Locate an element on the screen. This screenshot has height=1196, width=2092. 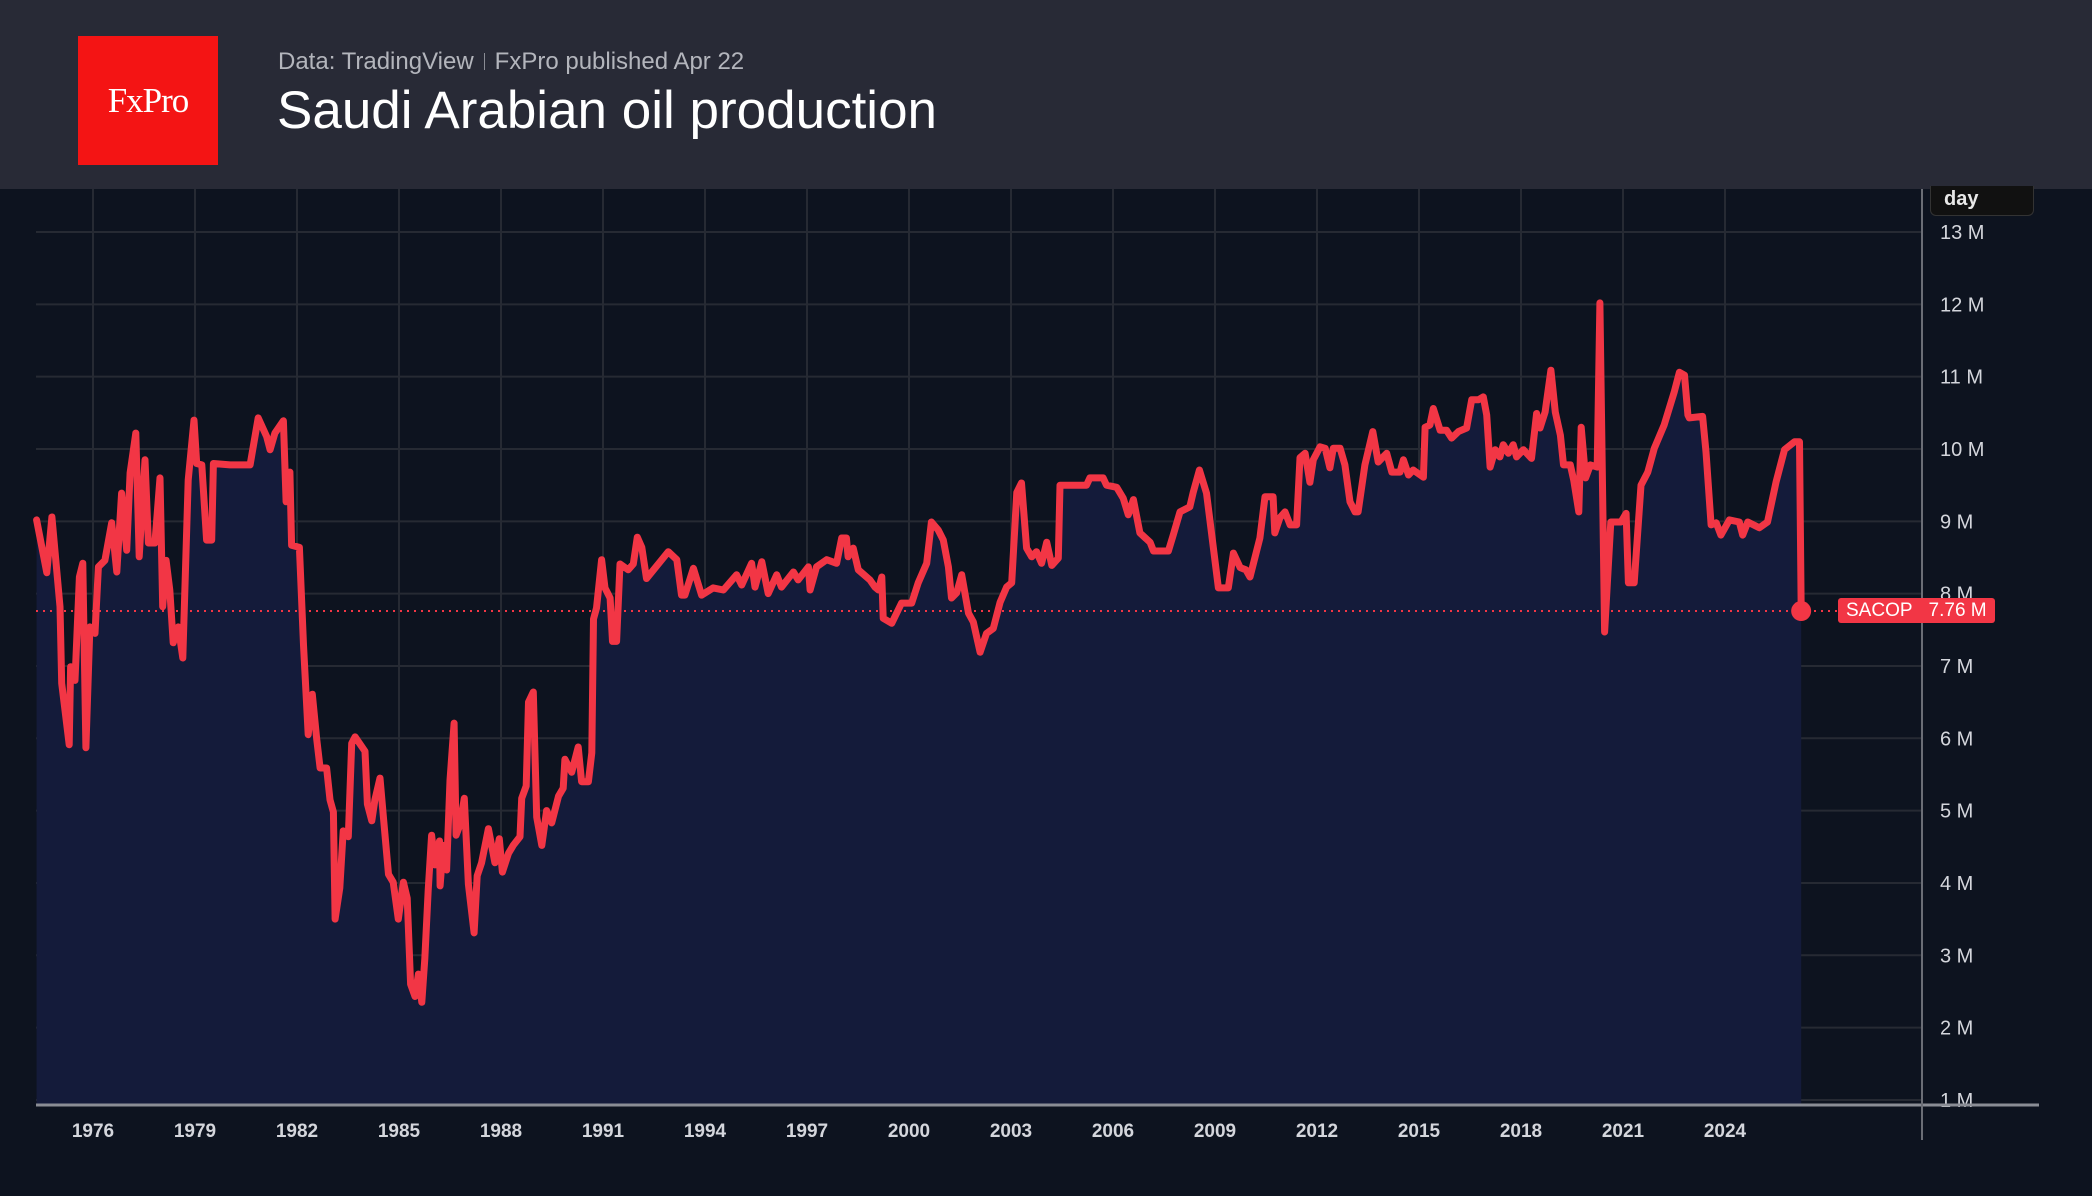
x-tick-label: 2003 is located at coordinates (1011, 1131).